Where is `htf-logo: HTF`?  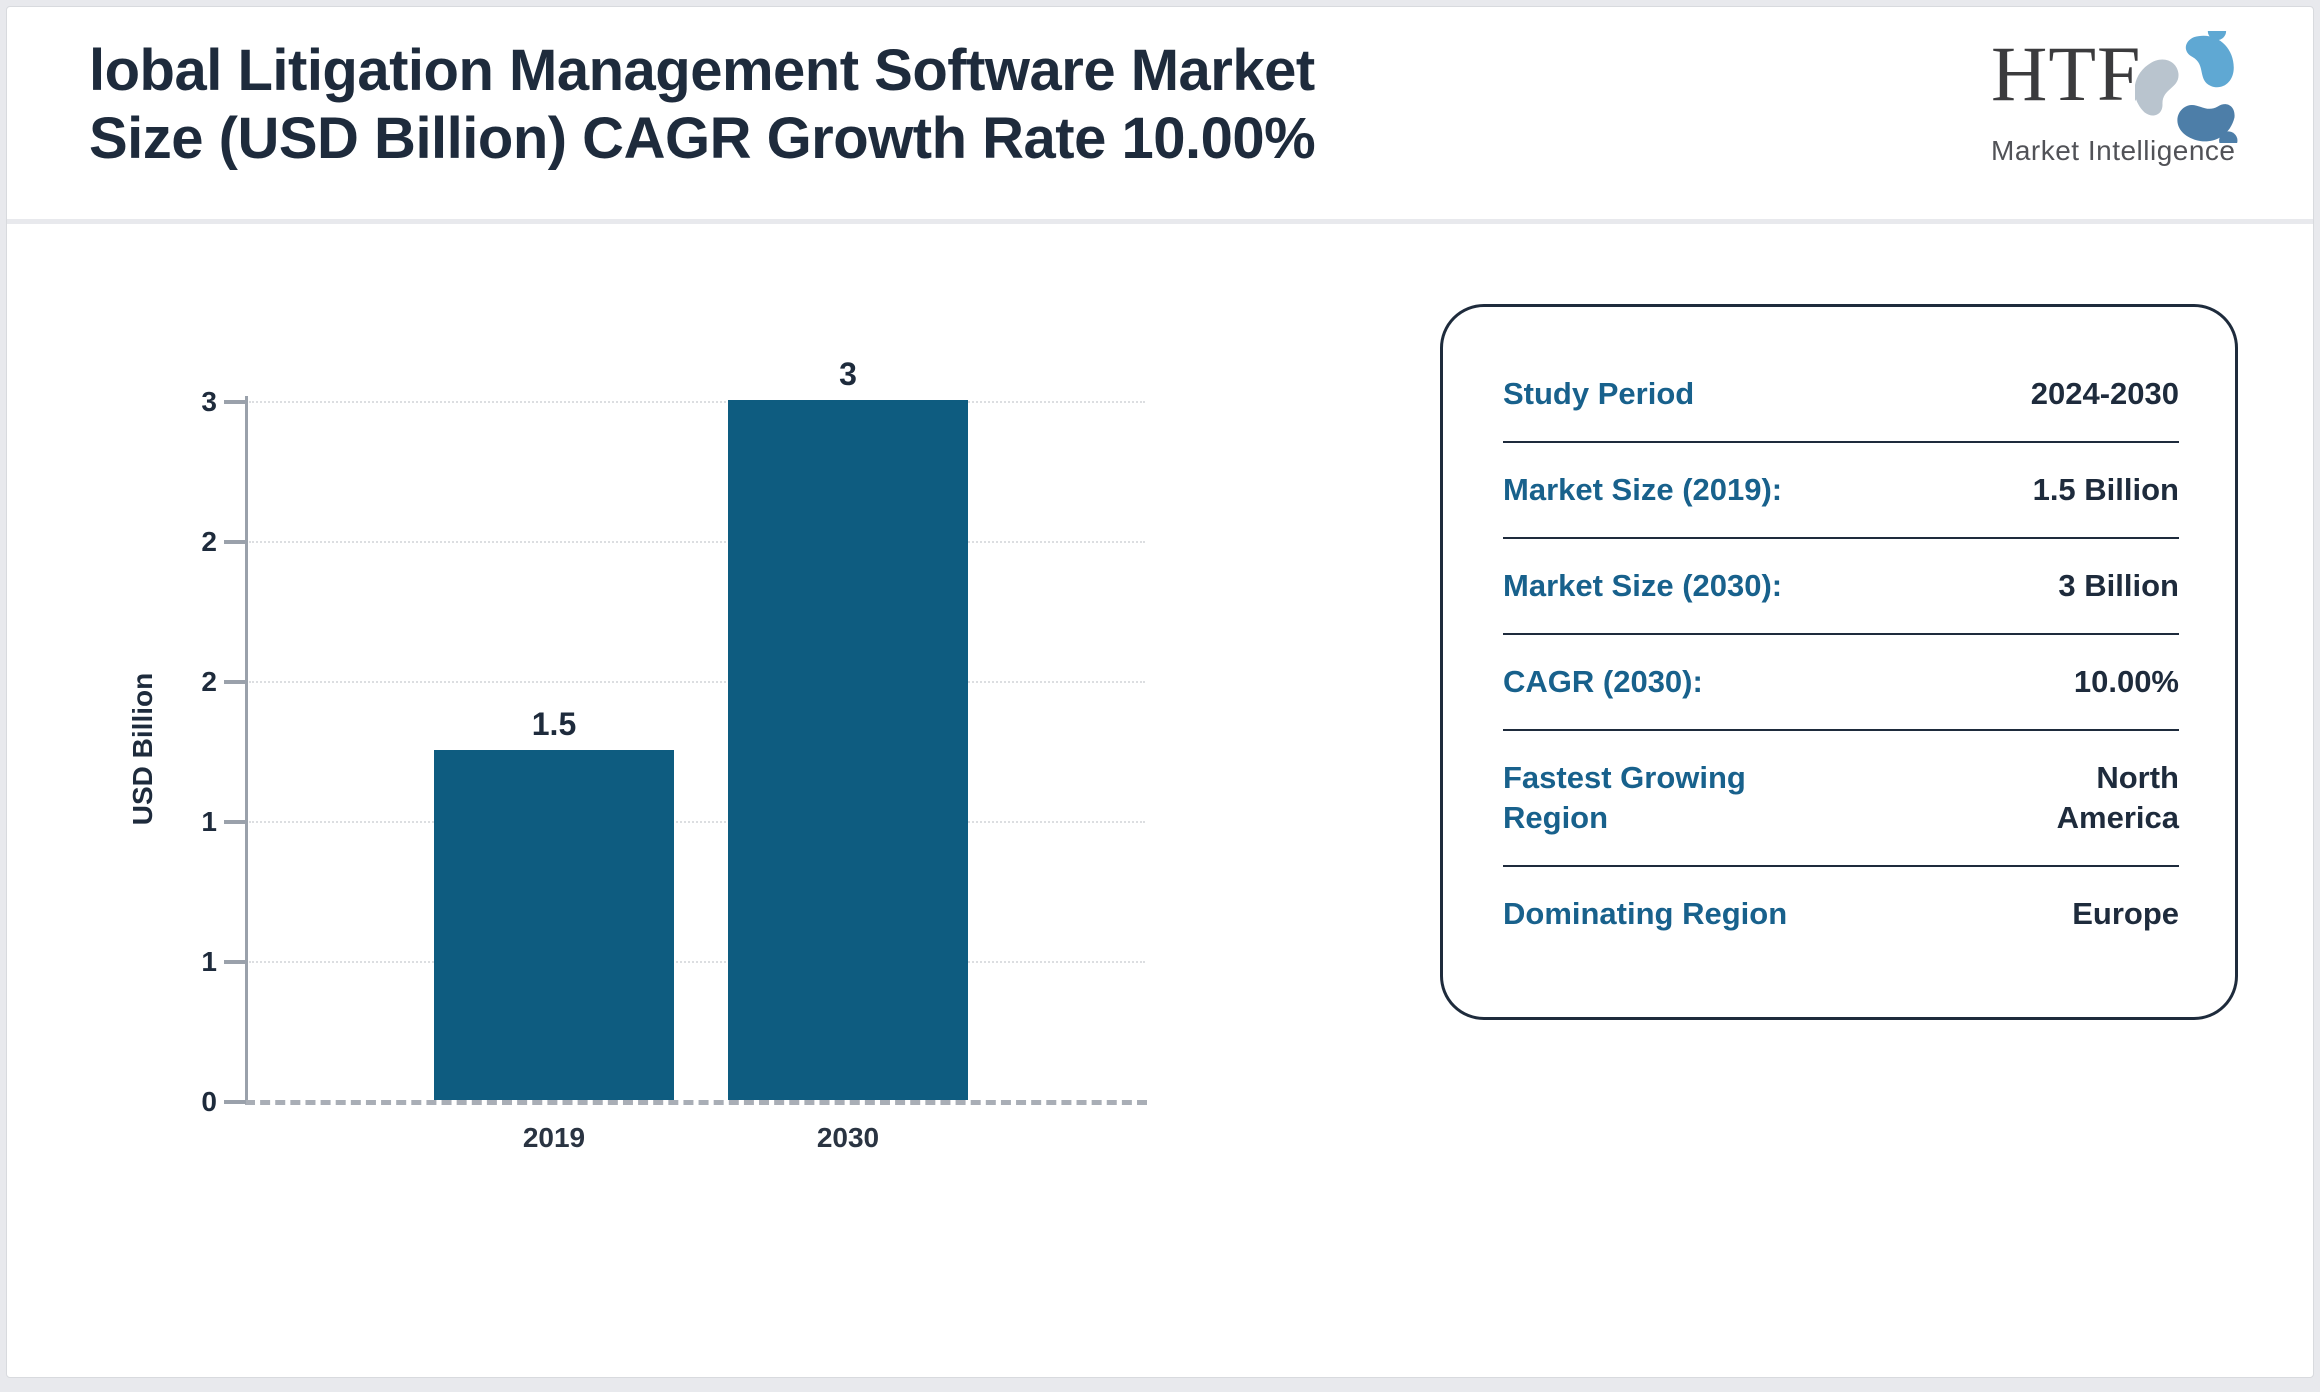 htf-logo: HTF is located at coordinates (2136, 98).